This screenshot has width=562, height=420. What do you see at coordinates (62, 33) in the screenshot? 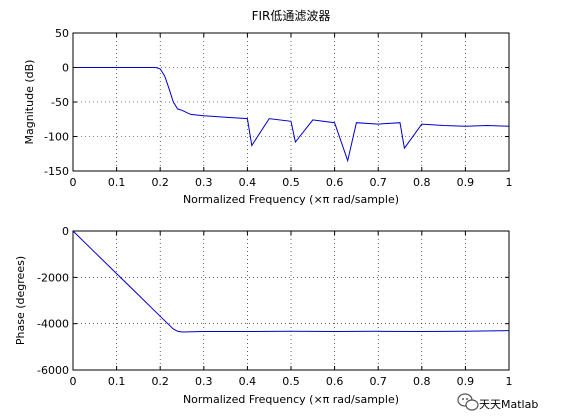
I see `y-tick-label: 50` at bounding box center [62, 33].